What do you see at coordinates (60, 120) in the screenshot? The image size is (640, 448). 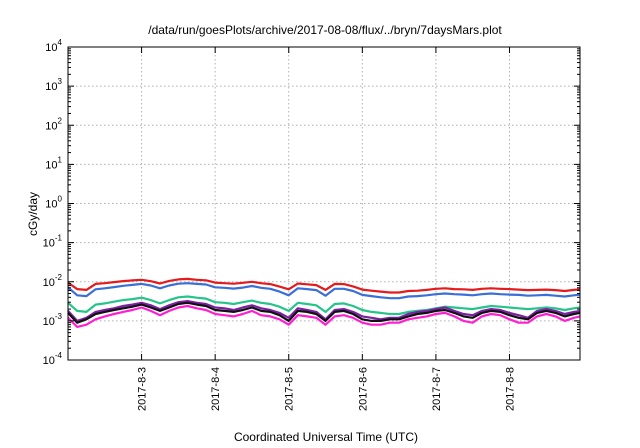 I see `y-tick-exponent: 2` at bounding box center [60, 120].